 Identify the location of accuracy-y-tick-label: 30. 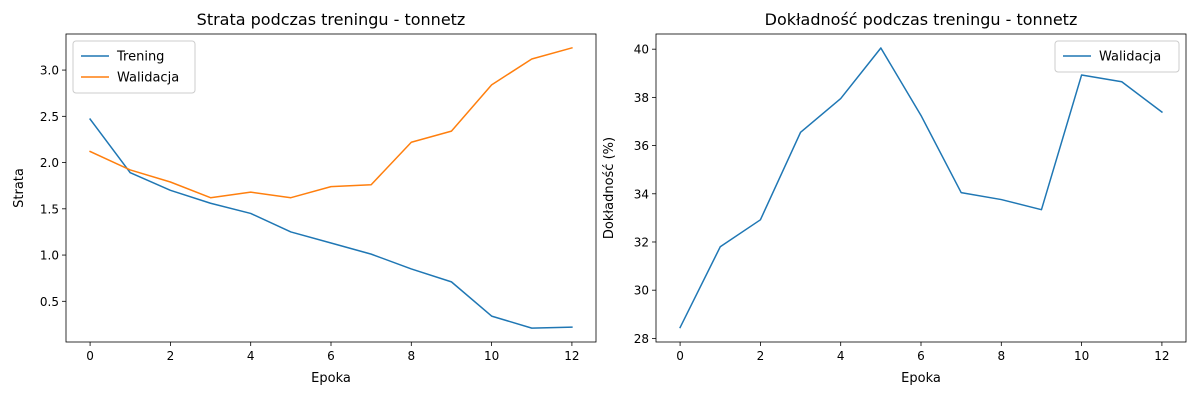
(641, 291).